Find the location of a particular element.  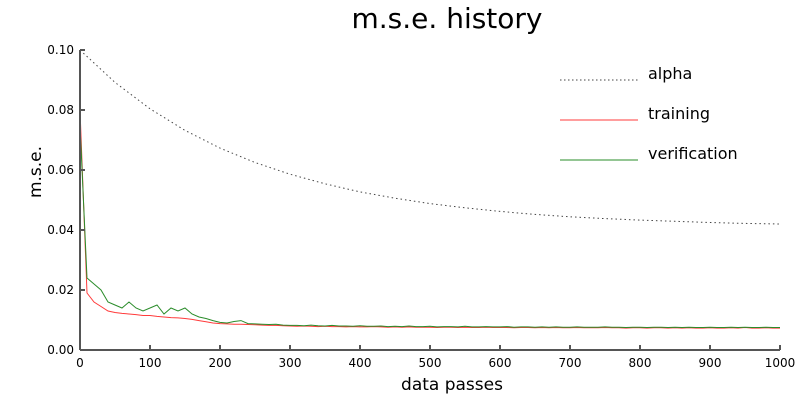

x-tick-label: 1000 is located at coordinates (780, 363).